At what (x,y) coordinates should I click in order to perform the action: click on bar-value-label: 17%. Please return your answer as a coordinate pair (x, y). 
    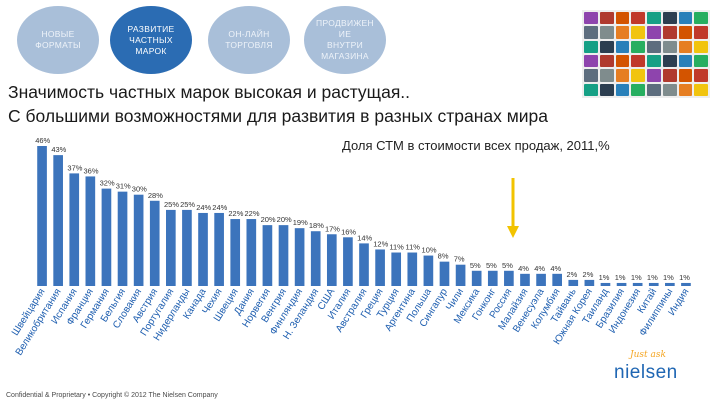
    Looking at the image, I should click on (332, 228).